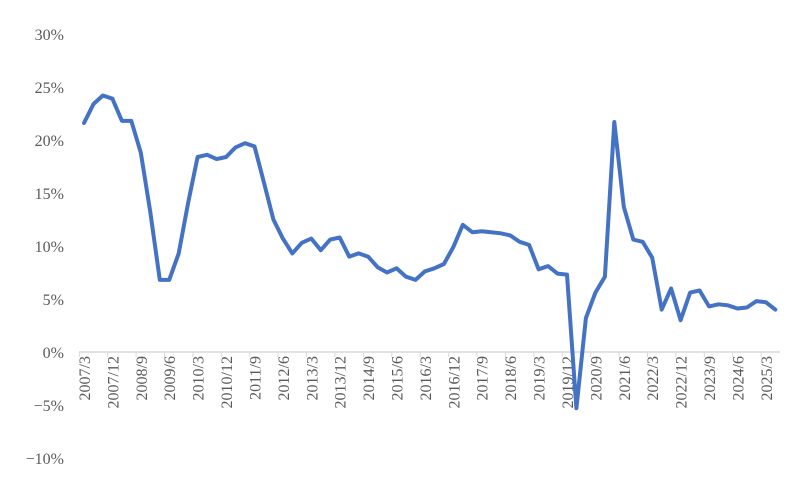  Describe the element at coordinates (142, 378) in the screenshot. I see `x-tick-label: 2008/9` at that location.